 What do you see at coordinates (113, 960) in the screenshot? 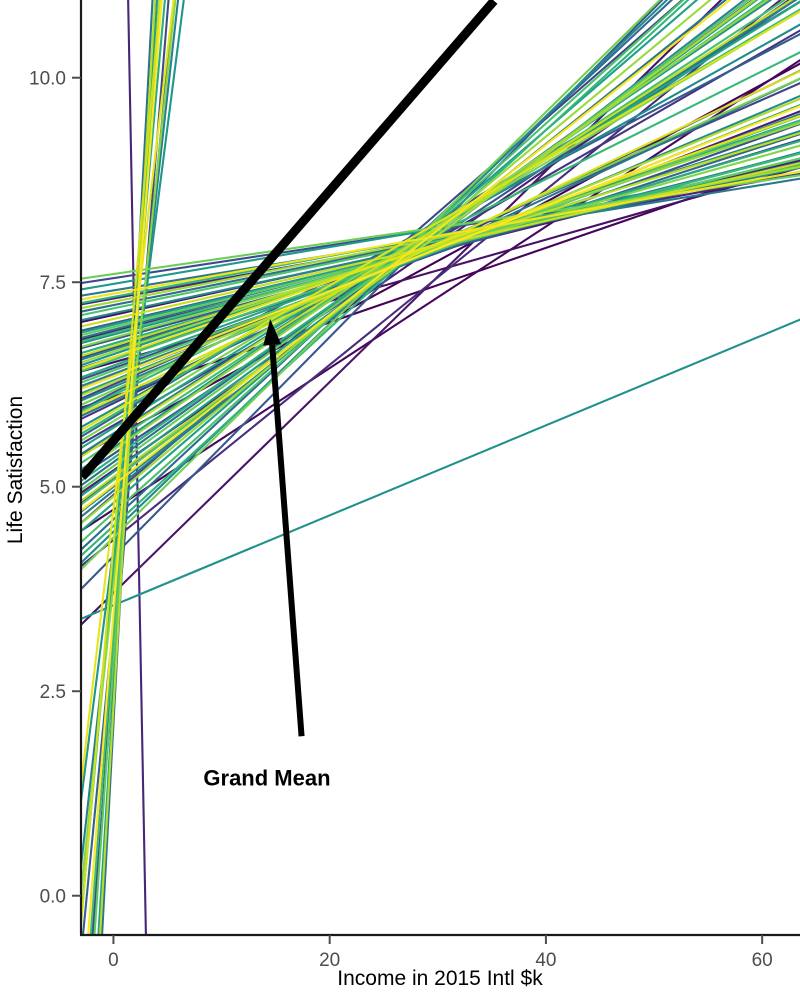
I see `x-tick-label: 0` at bounding box center [113, 960].